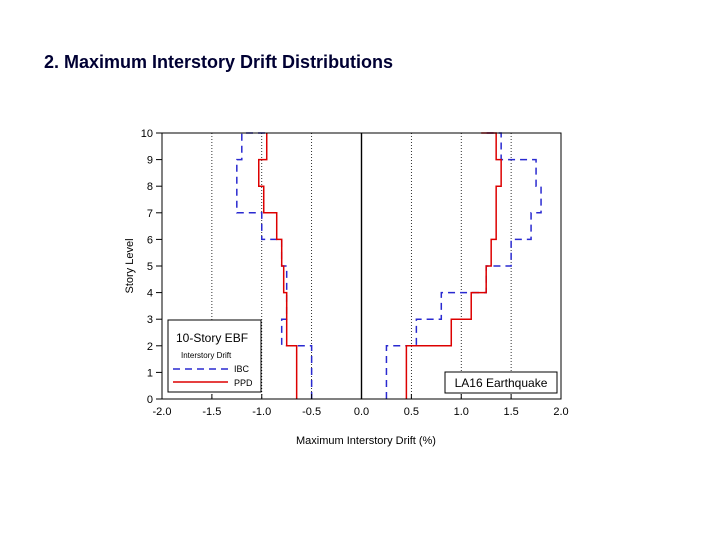  Describe the element at coordinates (150, 161) in the screenshot. I see `y-tick-label: 9` at that location.